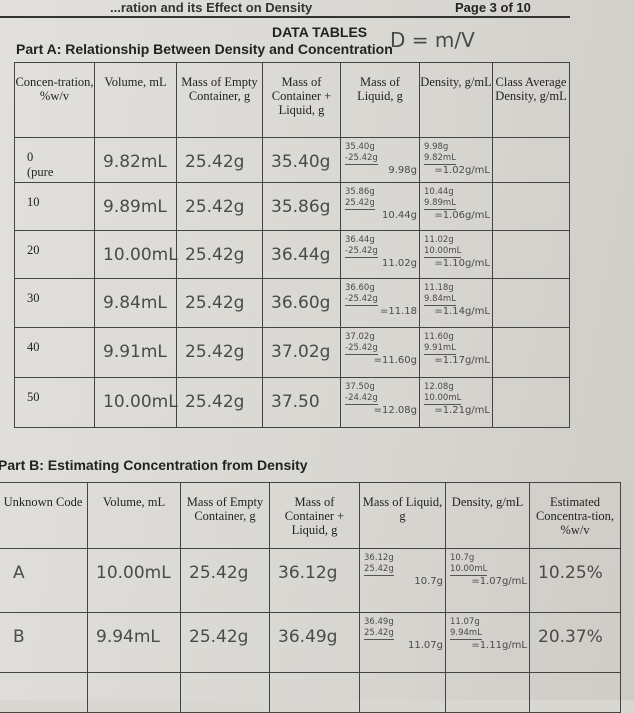  I want to click on full-cell: 35.40g, so click(301, 160).